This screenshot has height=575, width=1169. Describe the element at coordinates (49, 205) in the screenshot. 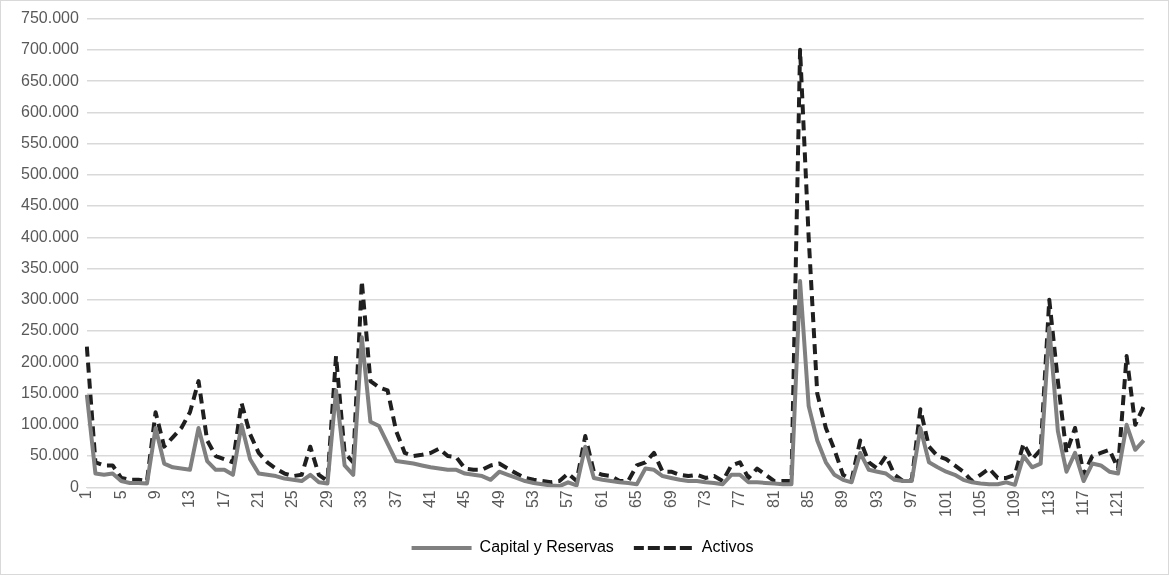

I see `y-tick-label: 450.000` at that location.